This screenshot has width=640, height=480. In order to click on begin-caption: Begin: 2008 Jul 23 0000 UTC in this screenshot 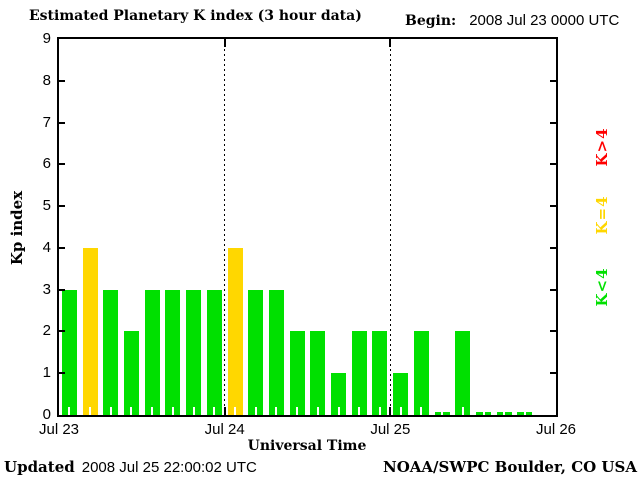, I will do `click(512, 20)`.